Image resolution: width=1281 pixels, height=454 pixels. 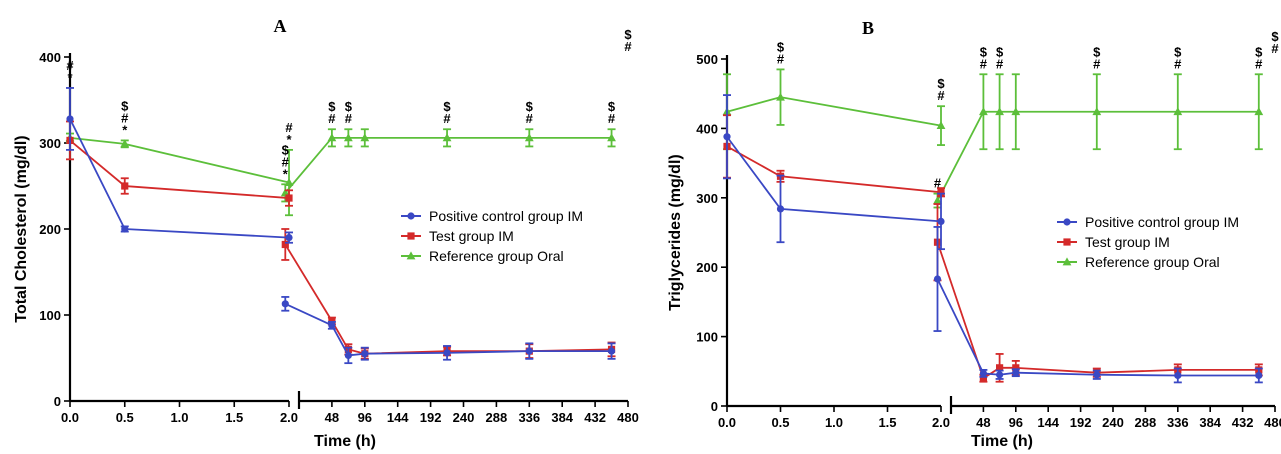 What do you see at coordinates (887, 422) in the screenshot?
I see `x-tick-label: 1.5` at bounding box center [887, 422].